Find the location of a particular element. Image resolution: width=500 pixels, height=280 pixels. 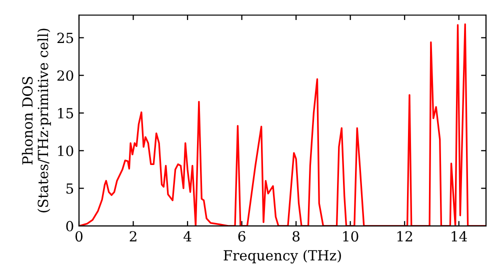

y-tick-label: 10 is located at coordinates (66, 151).